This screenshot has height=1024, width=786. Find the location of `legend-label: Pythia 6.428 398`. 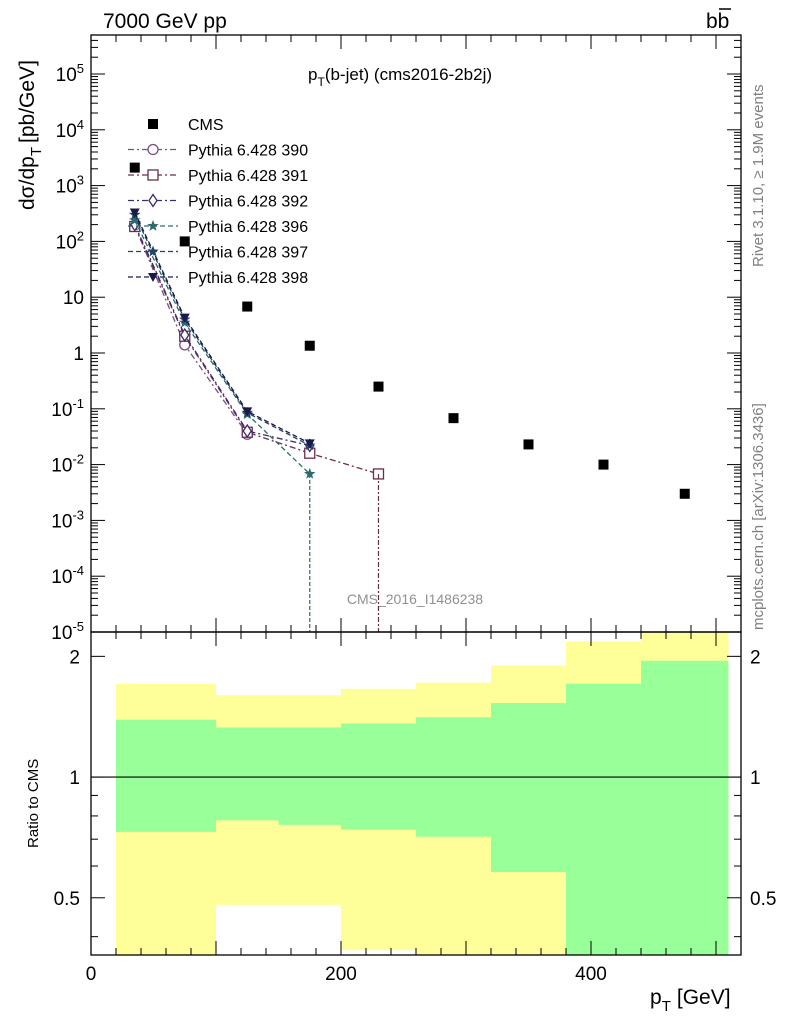

legend-label: Pythia 6.428 398 is located at coordinates (248, 278).